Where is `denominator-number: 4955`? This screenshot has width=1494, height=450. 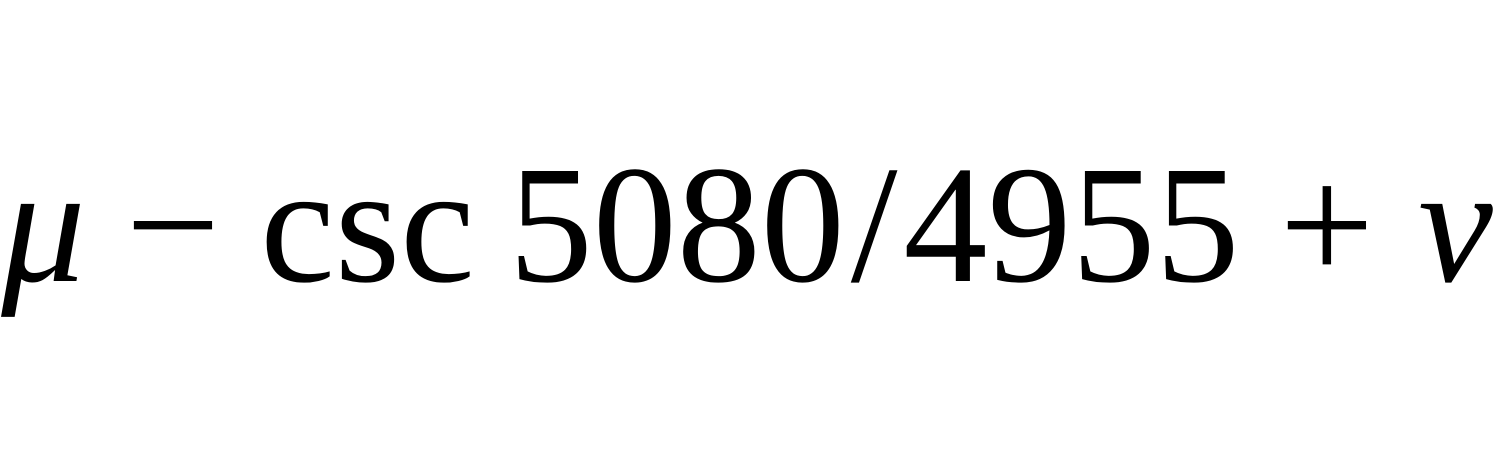
denominator-number: 4955 is located at coordinates (1071, 225).